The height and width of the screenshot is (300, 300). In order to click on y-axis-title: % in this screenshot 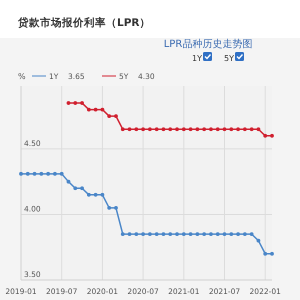, I will do `click(22, 76)`.